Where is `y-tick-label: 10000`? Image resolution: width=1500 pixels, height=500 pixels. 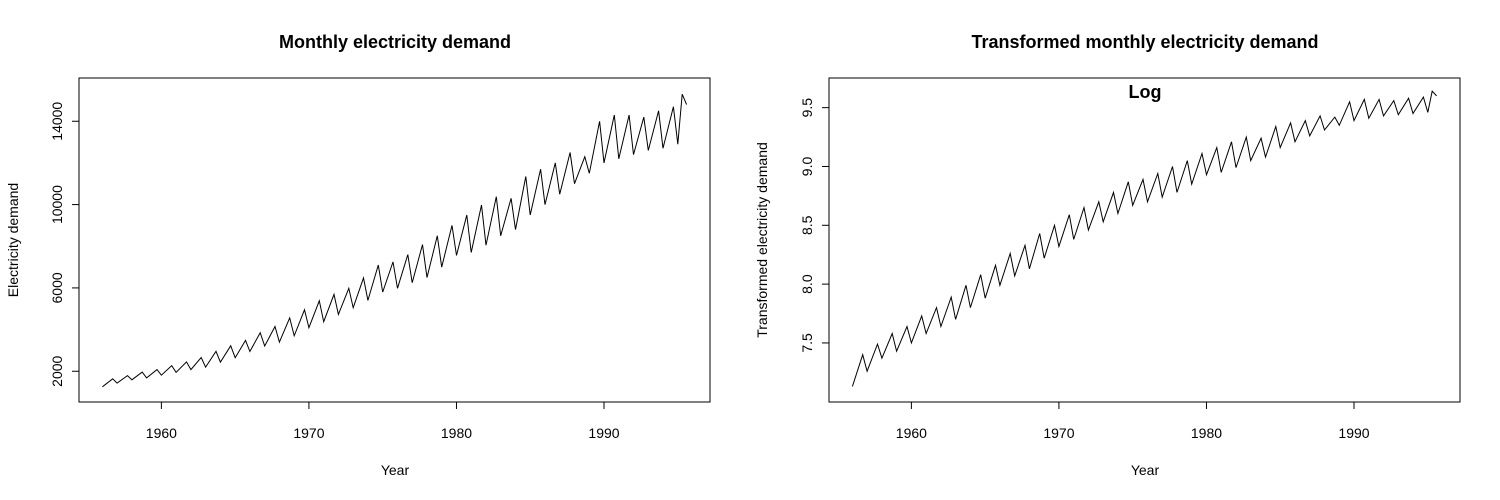
y-tick-label: 10000 is located at coordinates (57, 204).